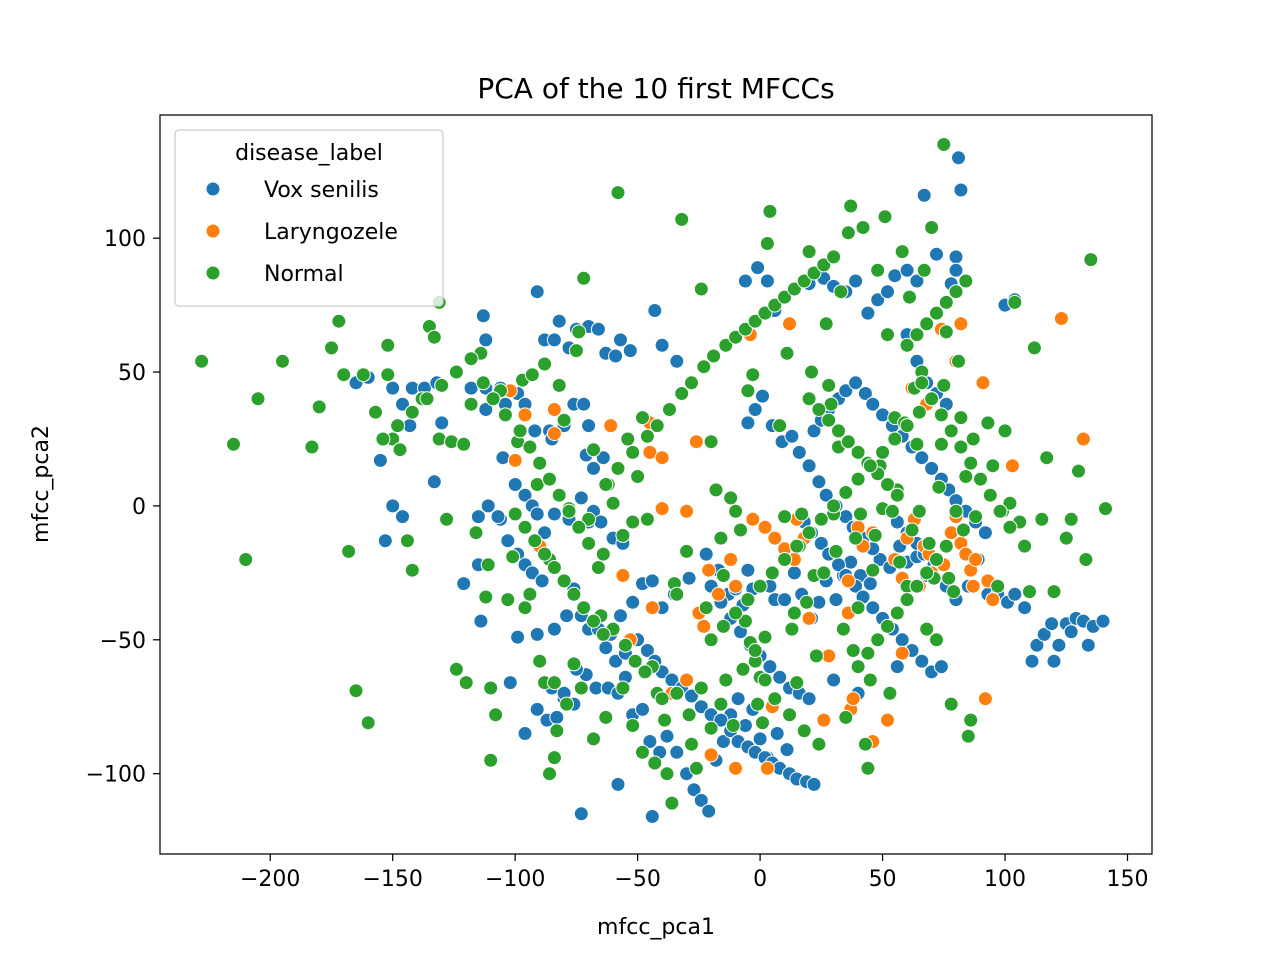 This screenshot has width=1280, height=960. Describe the element at coordinates (760, 879) in the screenshot. I see `x-tick-label: 0` at that location.